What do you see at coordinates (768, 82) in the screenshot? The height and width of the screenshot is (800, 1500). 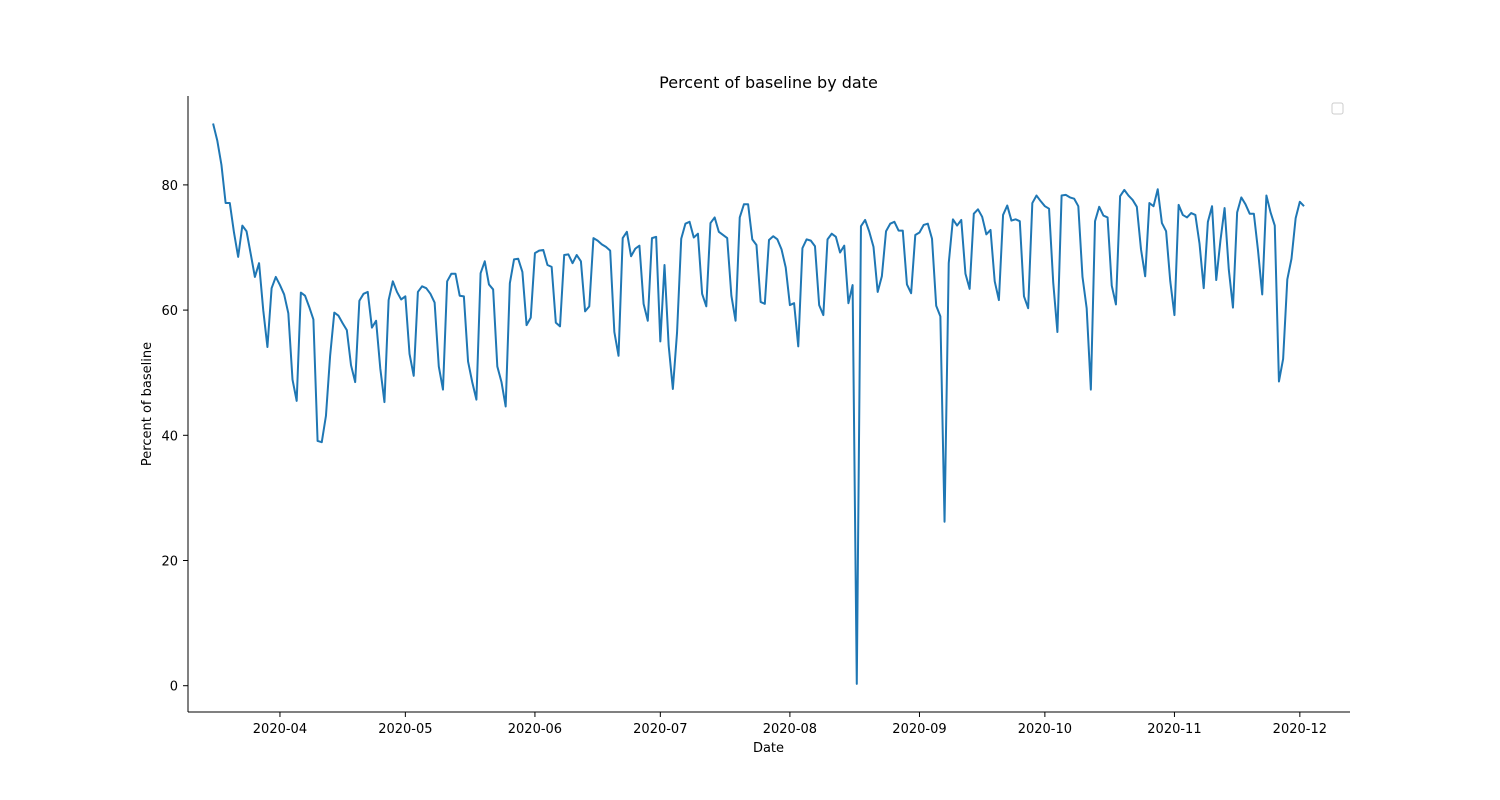 I see `chart-title: Percent of baseline by date` at bounding box center [768, 82].